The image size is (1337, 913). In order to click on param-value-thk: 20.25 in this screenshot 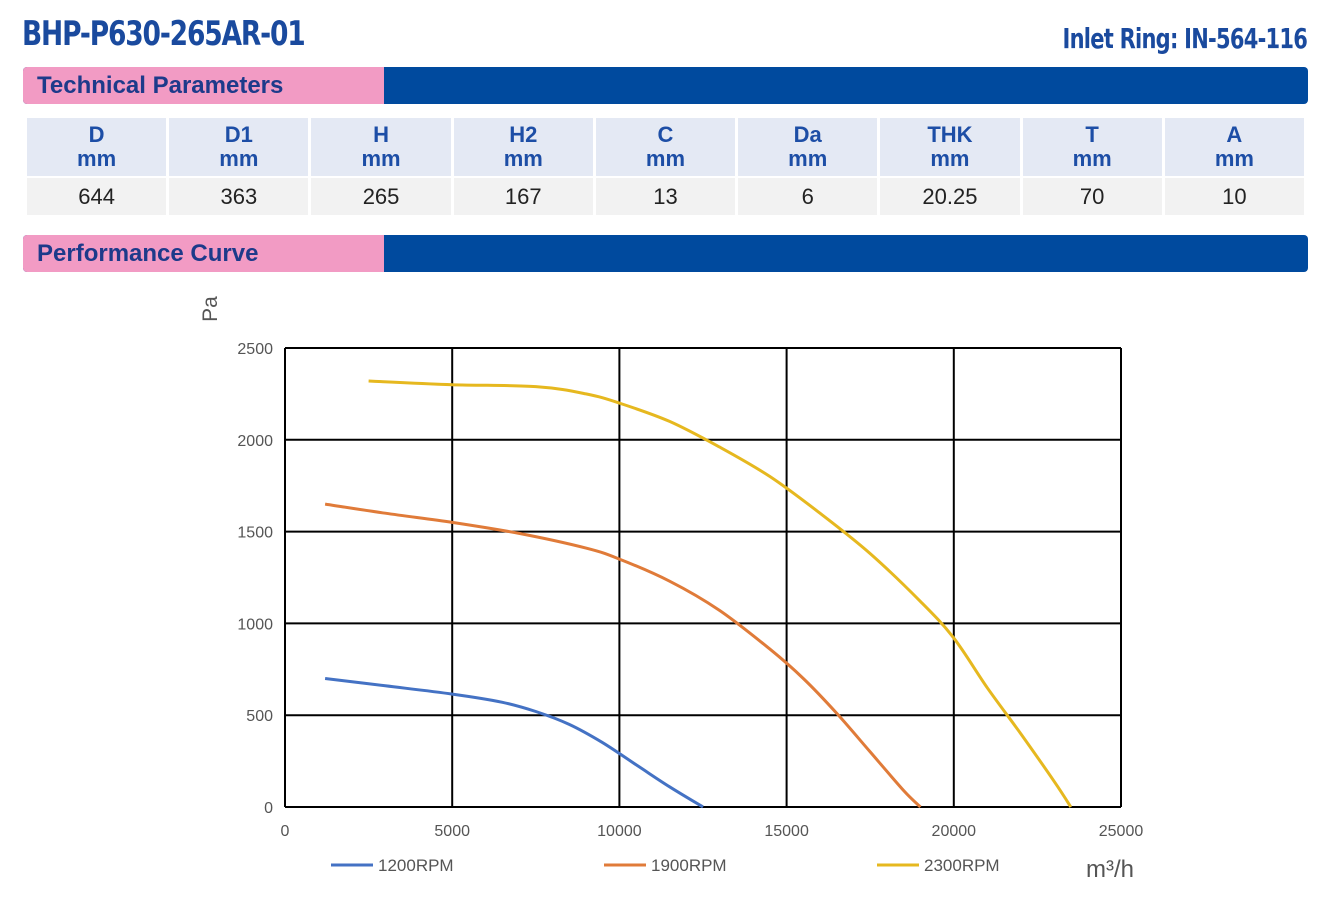, I will do `click(950, 195)`.